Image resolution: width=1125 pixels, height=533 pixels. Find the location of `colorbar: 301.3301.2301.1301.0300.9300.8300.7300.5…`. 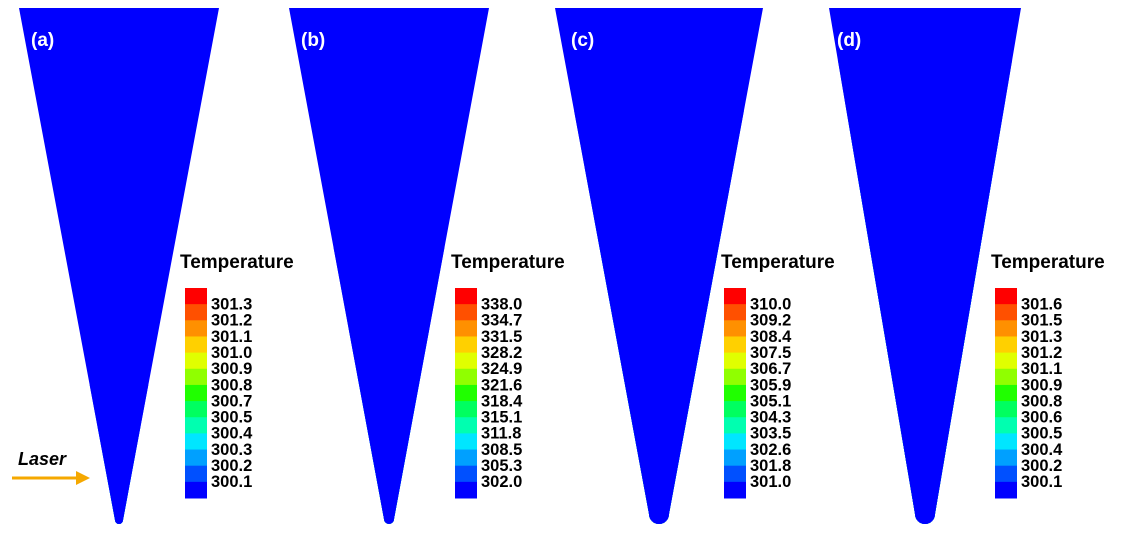

colorbar: 301.3301.2301.1301.0300.9300.8300.7300.5… is located at coordinates (219, 393).